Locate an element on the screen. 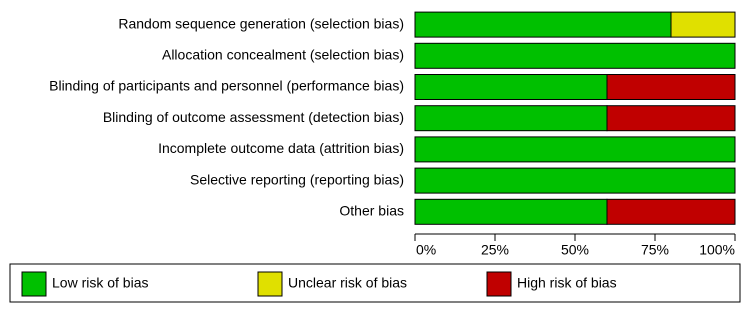 The image size is (748, 319). category-label: Incomplete outcome data (attrition bias) is located at coordinates (281, 148).